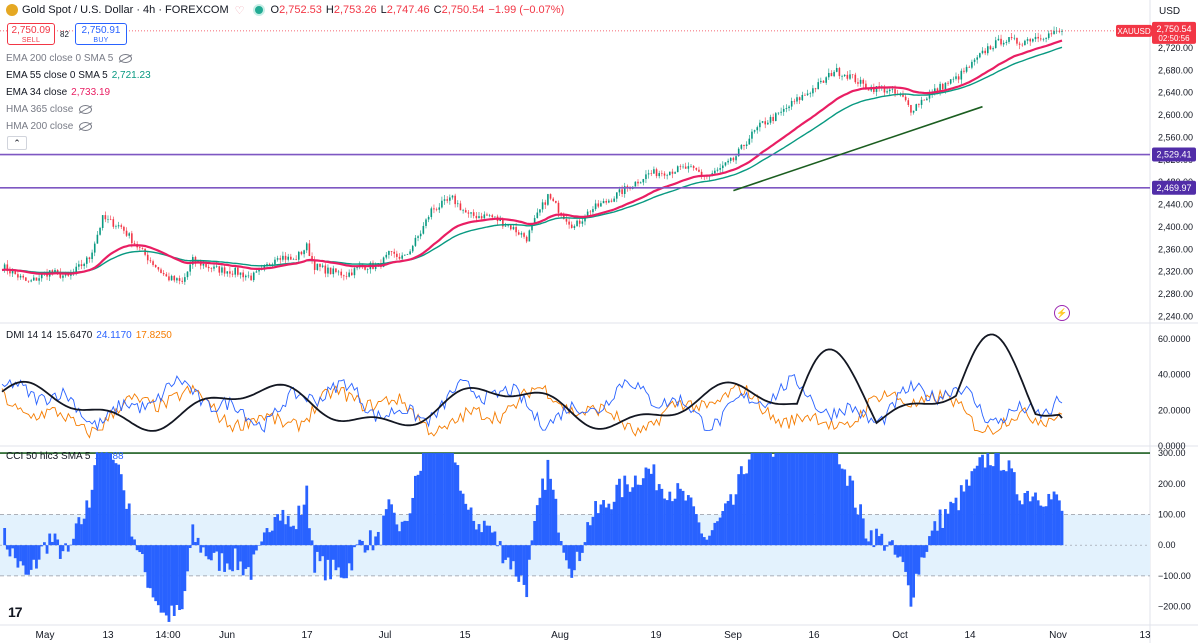 This screenshot has width=1198, height=643. I want to click on indicator-ema200: EMA 200 close 0 SMA 5, so click(69, 58).